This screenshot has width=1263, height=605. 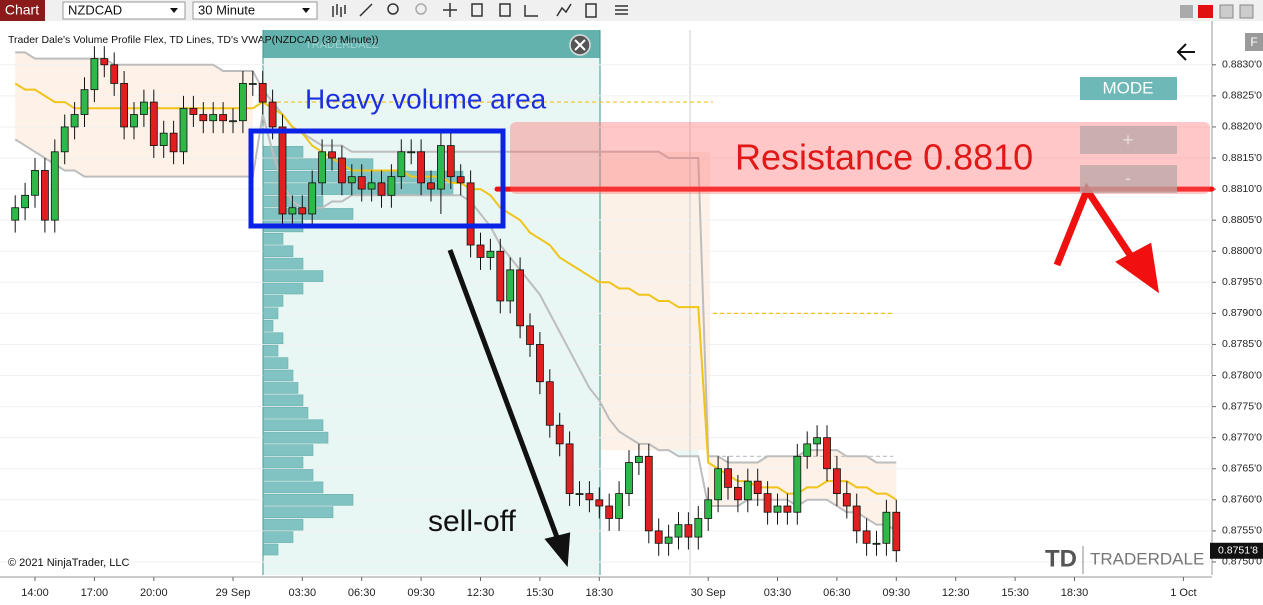 What do you see at coordinates (1186, 11) in the screenshot?
I see `minimize-button` at bounding box center [1186, 11].